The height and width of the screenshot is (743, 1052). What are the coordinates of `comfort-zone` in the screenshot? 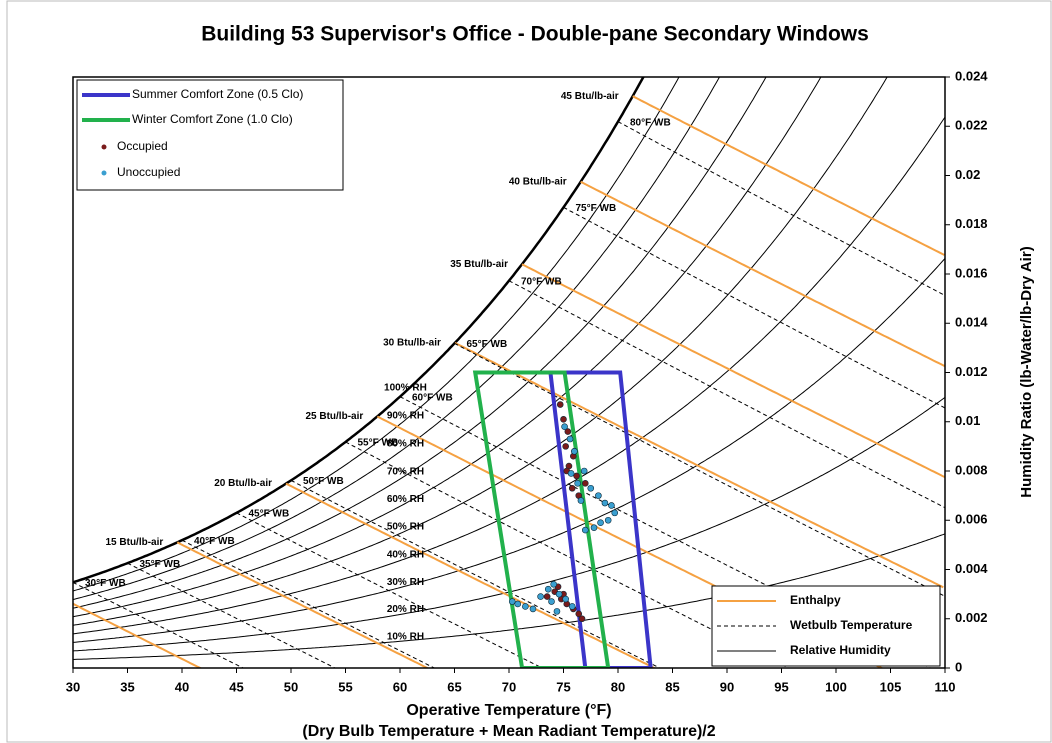 It's located at (600, 519).